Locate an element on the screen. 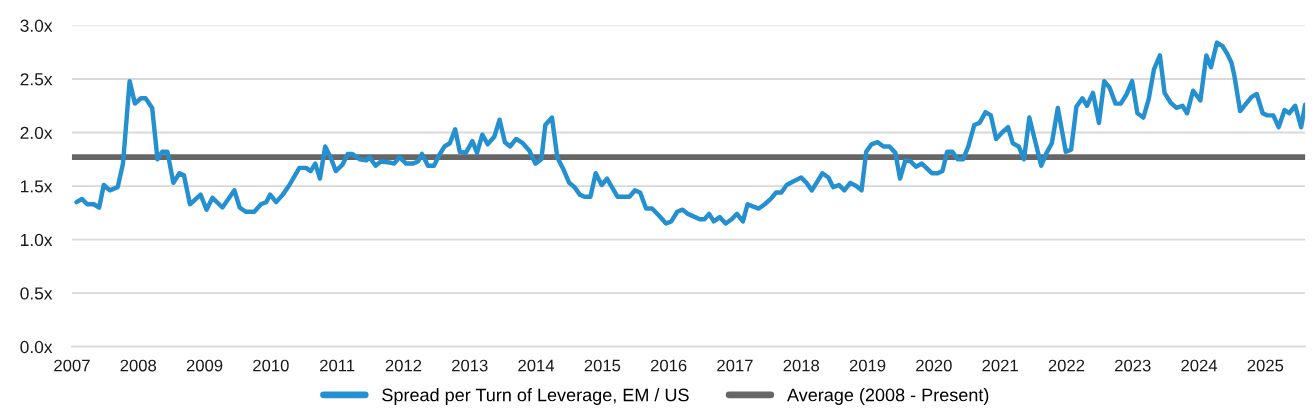 This screenshot has width=1313, height=417. x-tick-label: 2010 is located at coordinates (271, 365).